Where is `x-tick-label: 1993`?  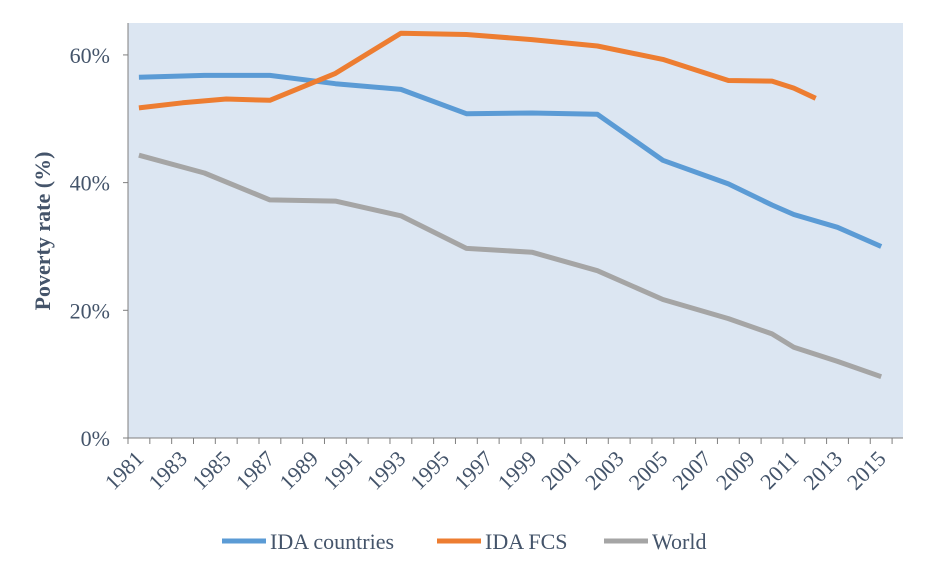
x-tick-label: 1993 is located at coordinates (386, 470).